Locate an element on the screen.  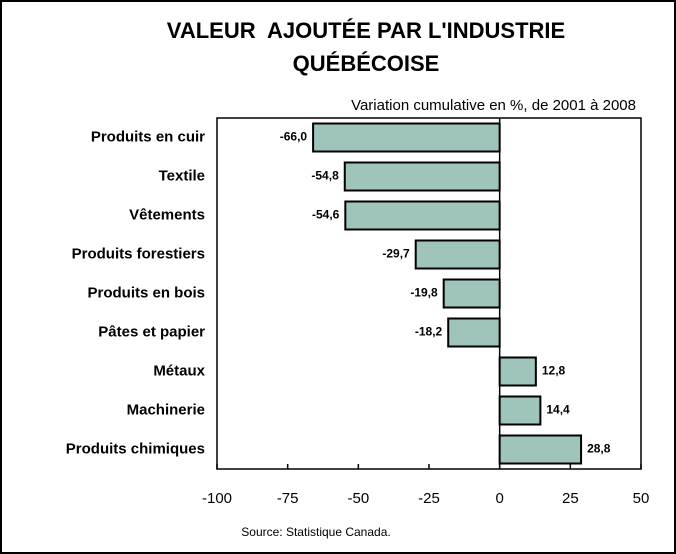
x-tick-label: -25 is located at coordinates (429, 498).